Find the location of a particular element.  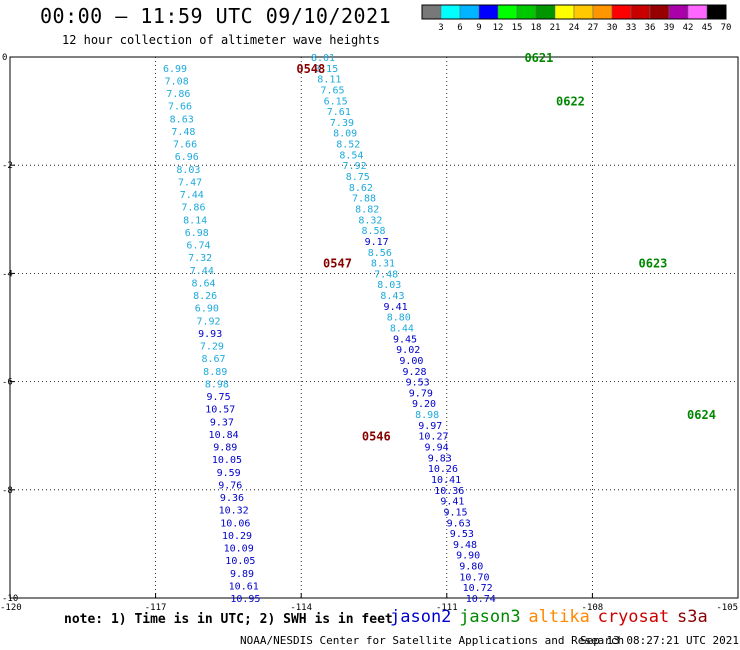

swh-value-jason3: 9.20 is located at coordinates (424, 404).